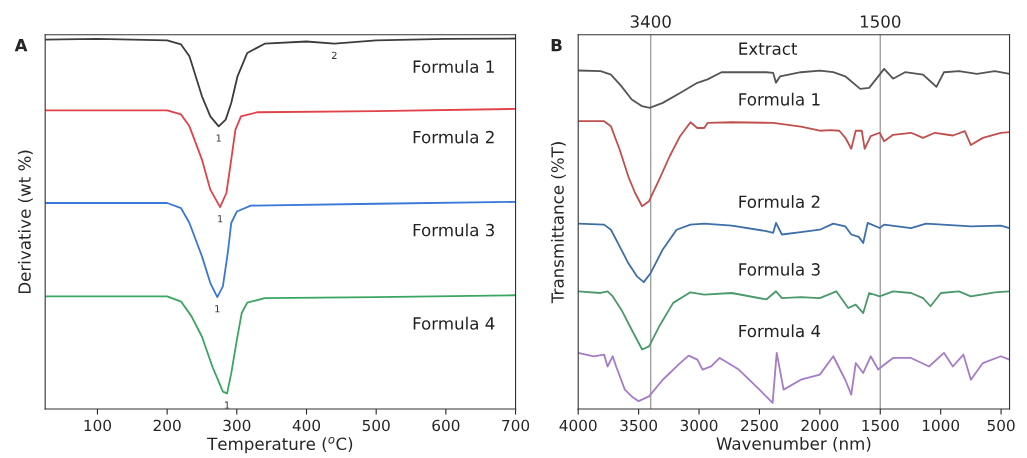 Image resolution: width=1027 pixels, height=458 pixels. What do you see at coordinates (578, 425) in the screenshot?
I see `x-tick-label: 4000` at bounding box center [578, 425].